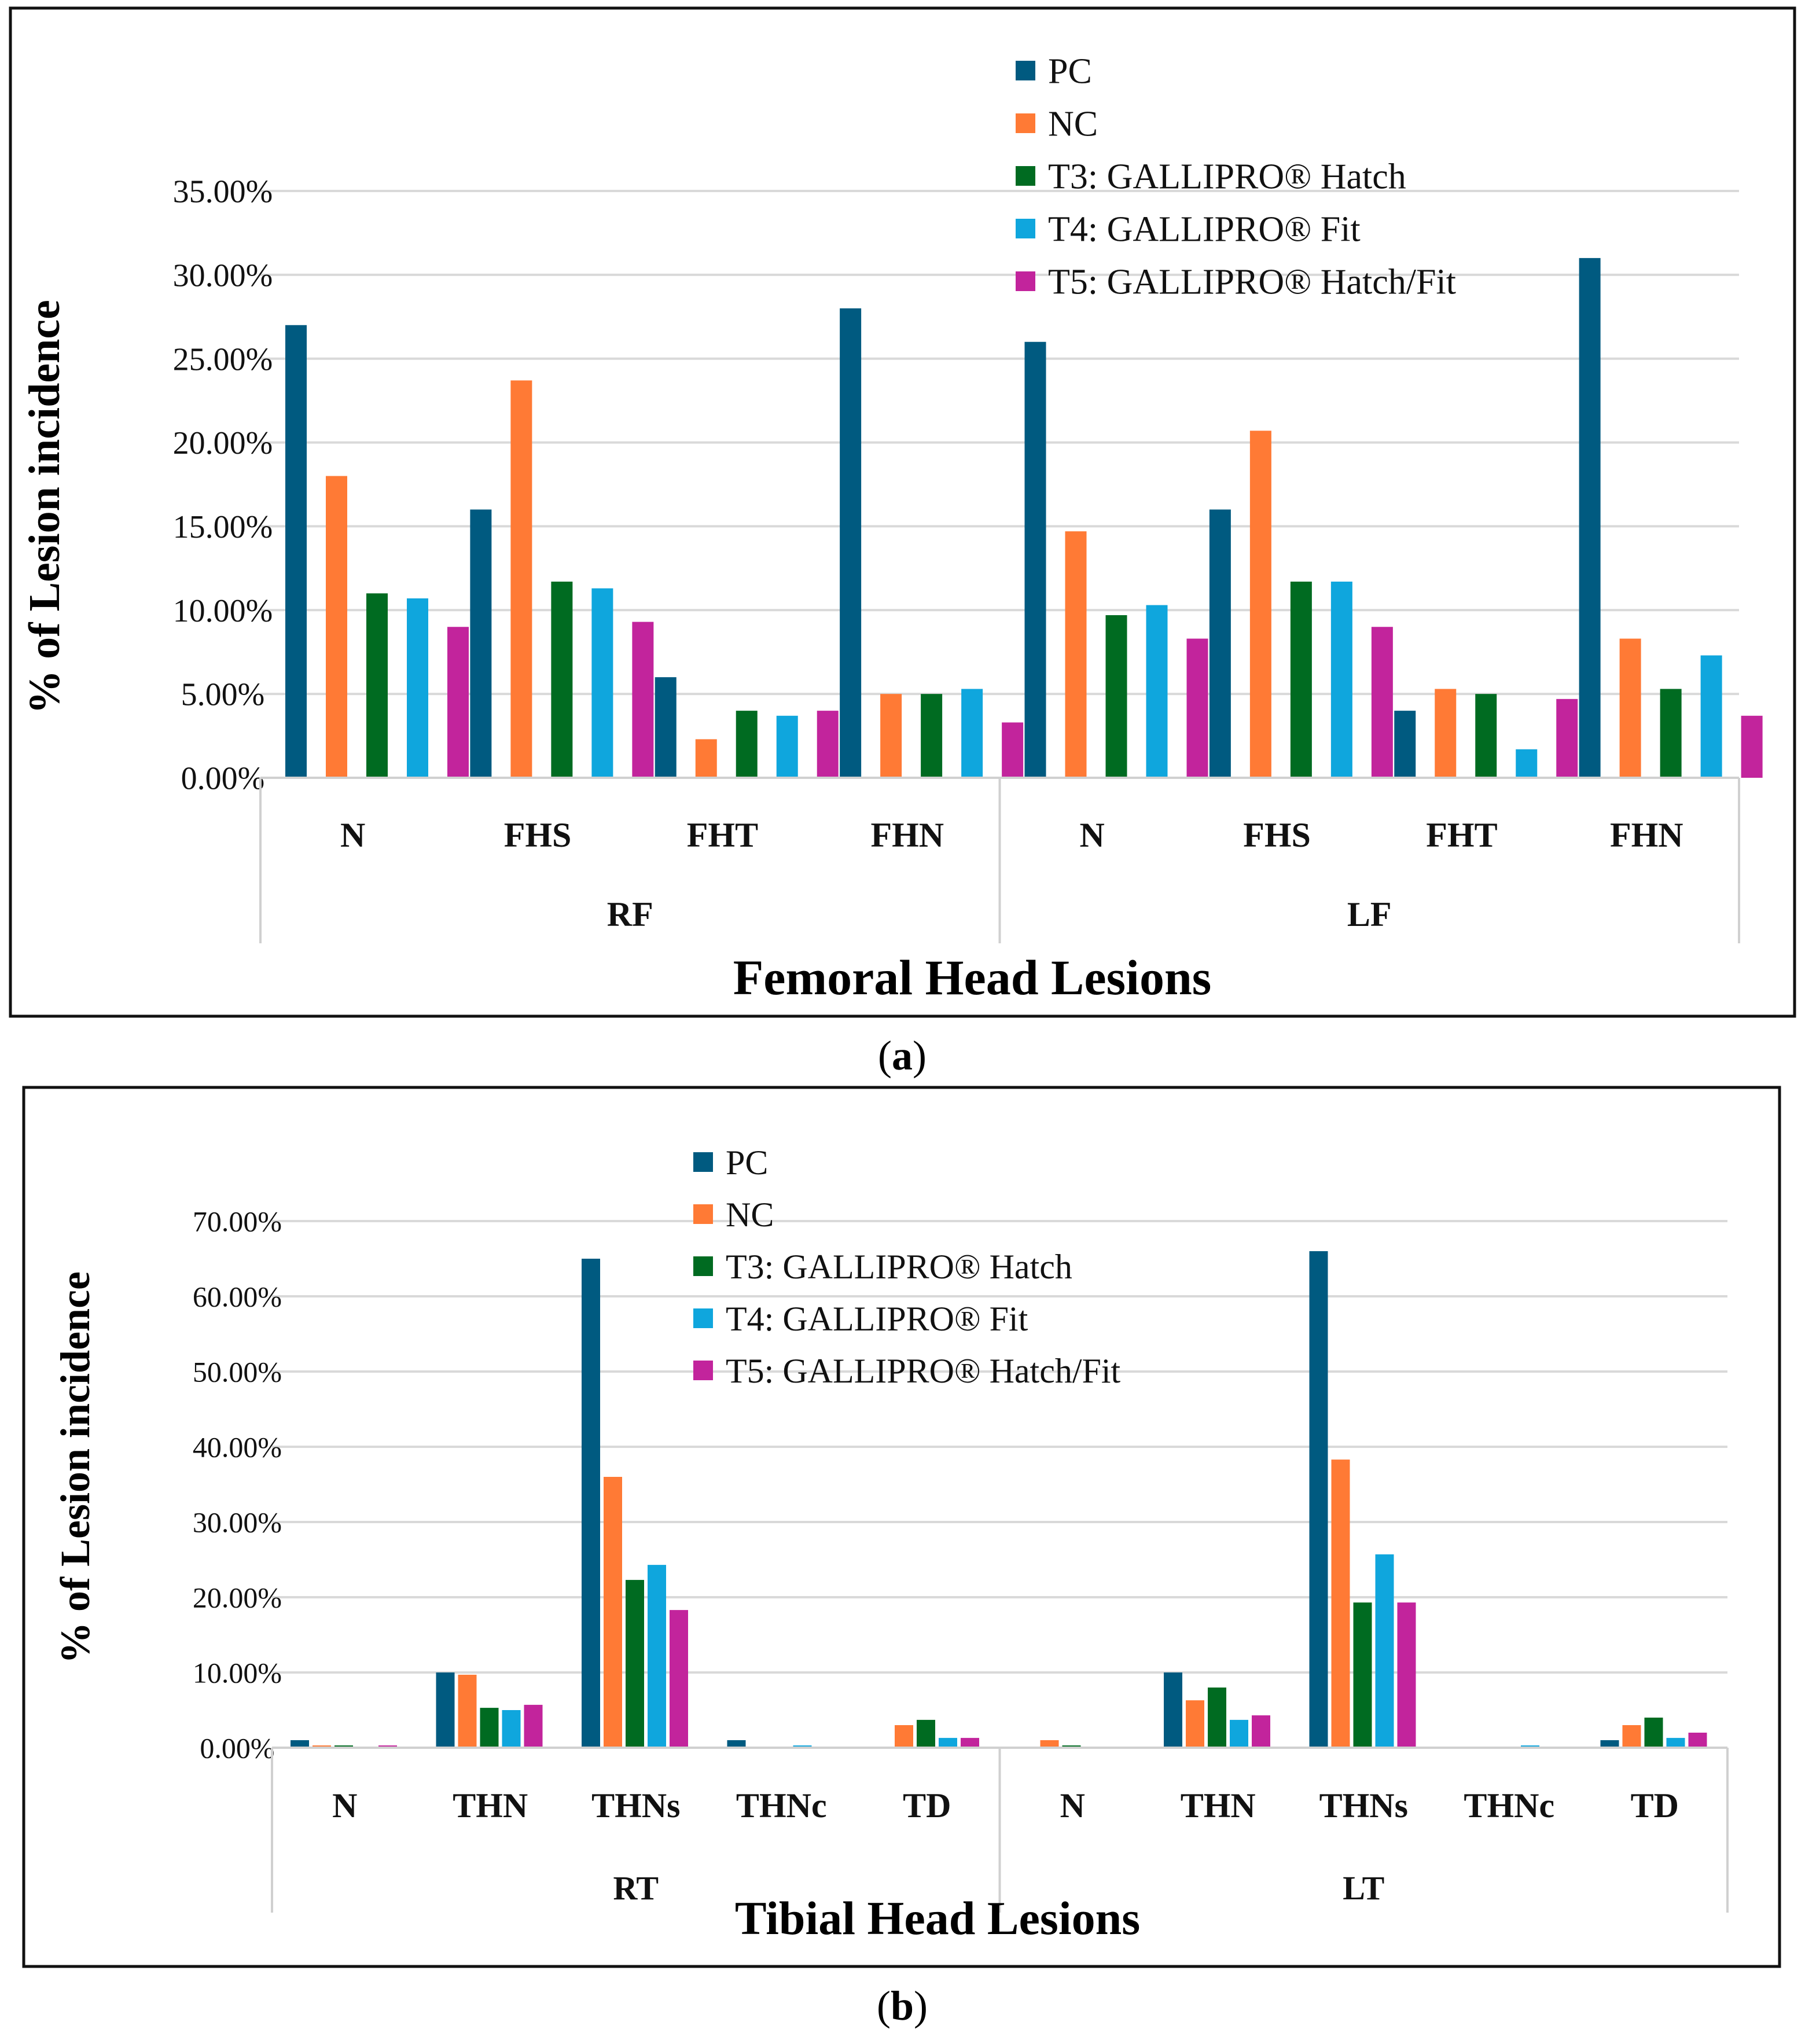 The height and width of the screenshot is (2044, 1805). Describe the element at coordinates (1026, 281) in the screenshot. I see `legend-swatch-t5` at that location.